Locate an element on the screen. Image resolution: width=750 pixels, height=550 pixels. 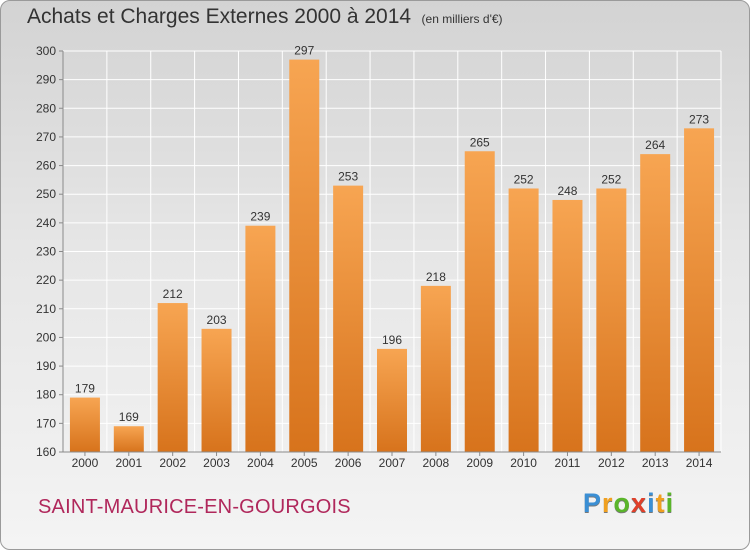
y-tick-label: 210 is located at coordinates (46, 309).